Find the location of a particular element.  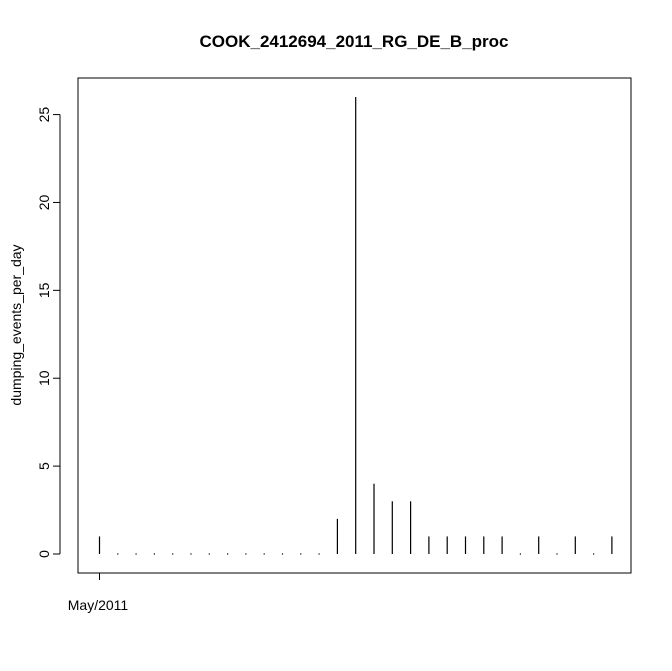

y-tick-label: 20 is located at coordinates (44, 202).